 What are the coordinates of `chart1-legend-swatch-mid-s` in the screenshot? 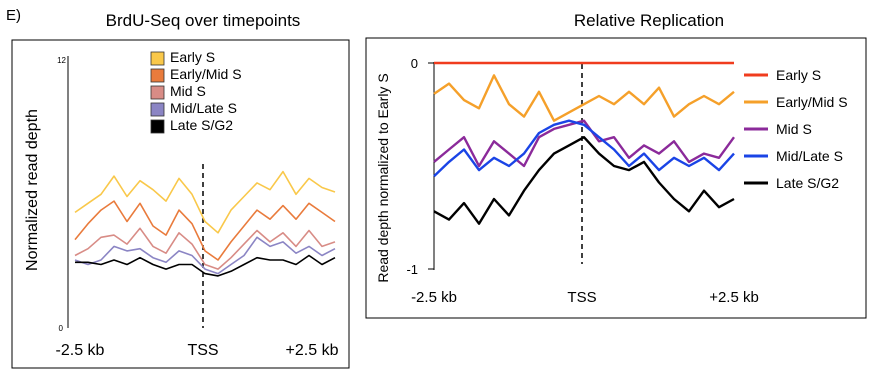 It's located at (157, 92).